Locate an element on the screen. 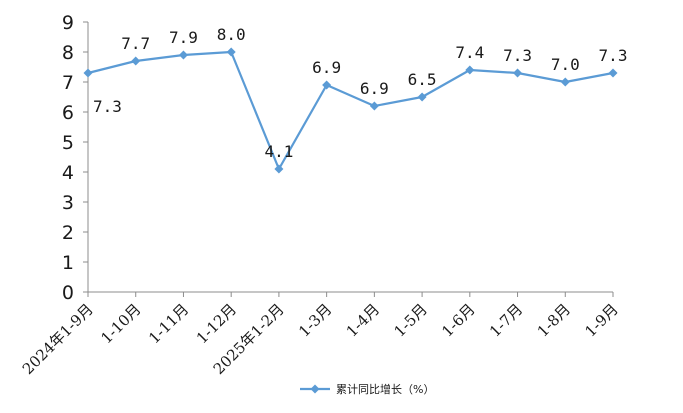 This screenshot has width=683, height=413. x-tick-label: 1-6月 is located at coordinates (458, 320).